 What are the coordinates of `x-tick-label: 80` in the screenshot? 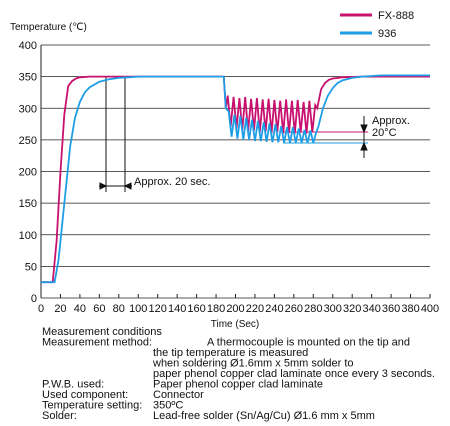 It's located at (119, 309).